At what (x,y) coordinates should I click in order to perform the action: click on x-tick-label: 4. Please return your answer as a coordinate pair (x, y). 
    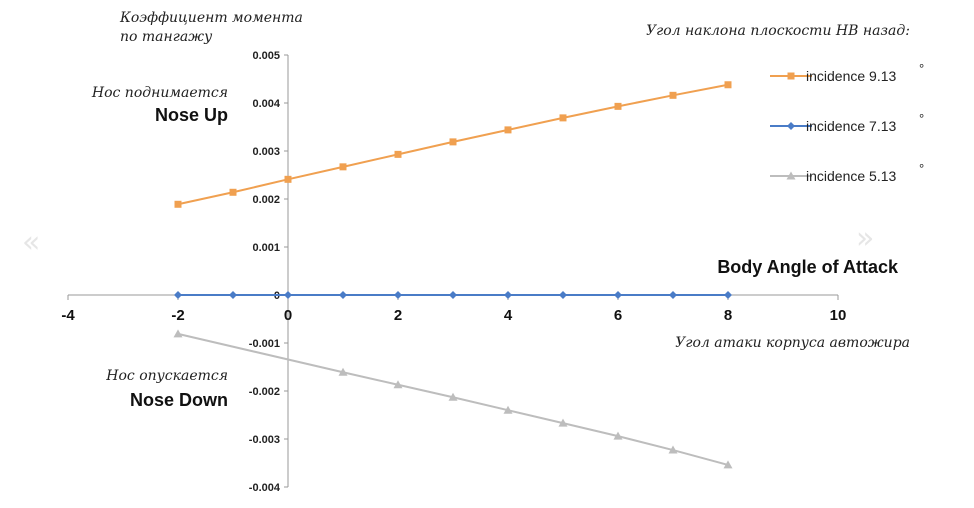
    Looking at the image, I should click on (508, 315).